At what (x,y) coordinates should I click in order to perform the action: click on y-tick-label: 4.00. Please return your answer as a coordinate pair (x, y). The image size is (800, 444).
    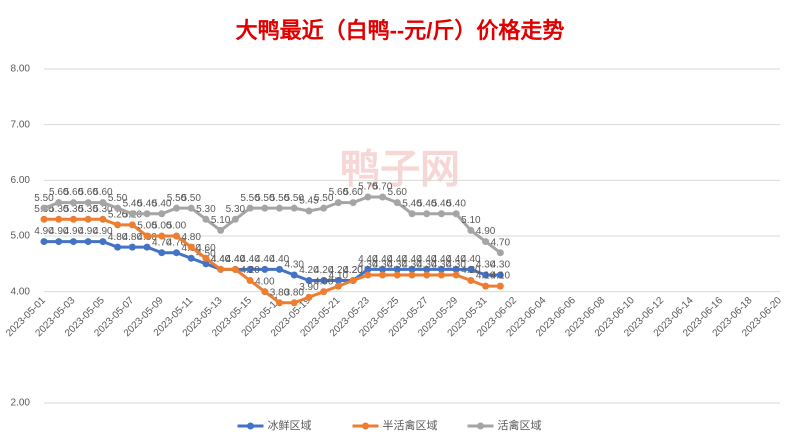
    Looking at the image, I should click on (21, 291).